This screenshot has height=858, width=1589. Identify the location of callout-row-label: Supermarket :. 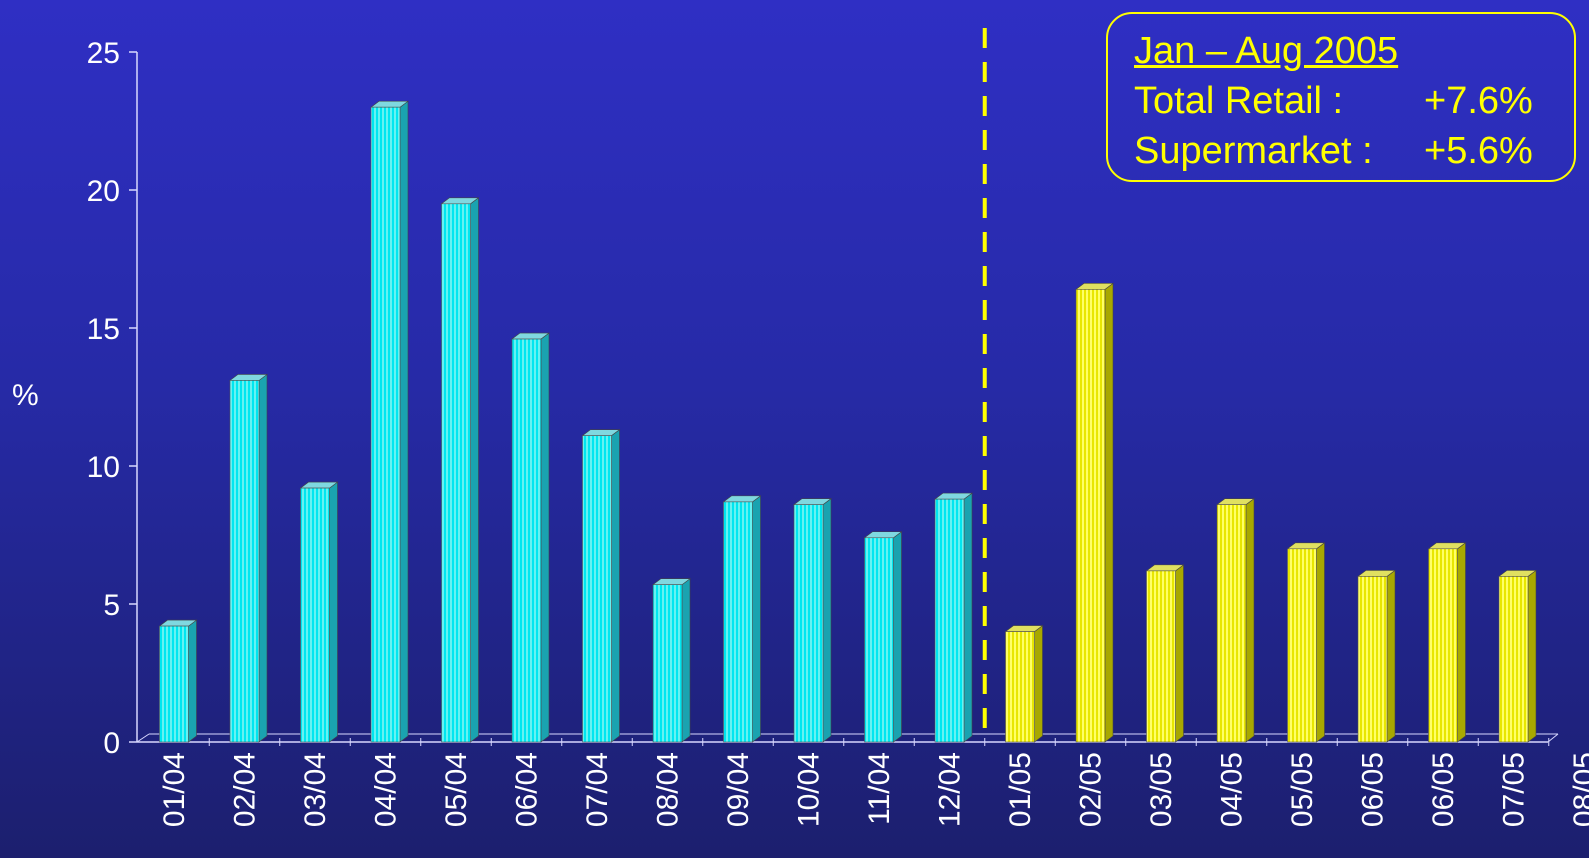
(1253, 151).